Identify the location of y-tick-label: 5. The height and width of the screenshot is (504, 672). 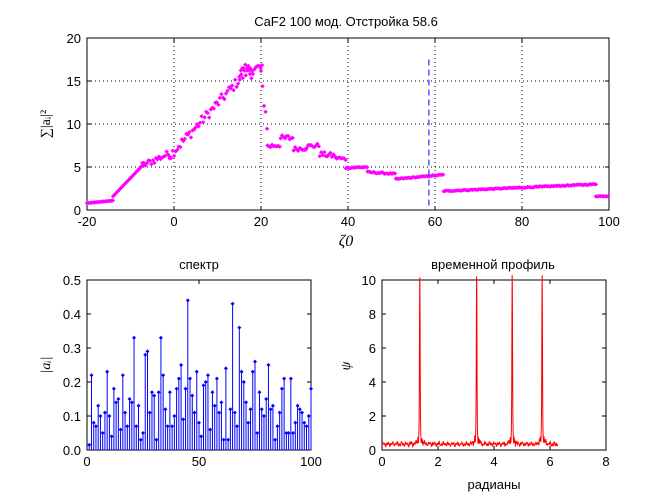
(77, 167).